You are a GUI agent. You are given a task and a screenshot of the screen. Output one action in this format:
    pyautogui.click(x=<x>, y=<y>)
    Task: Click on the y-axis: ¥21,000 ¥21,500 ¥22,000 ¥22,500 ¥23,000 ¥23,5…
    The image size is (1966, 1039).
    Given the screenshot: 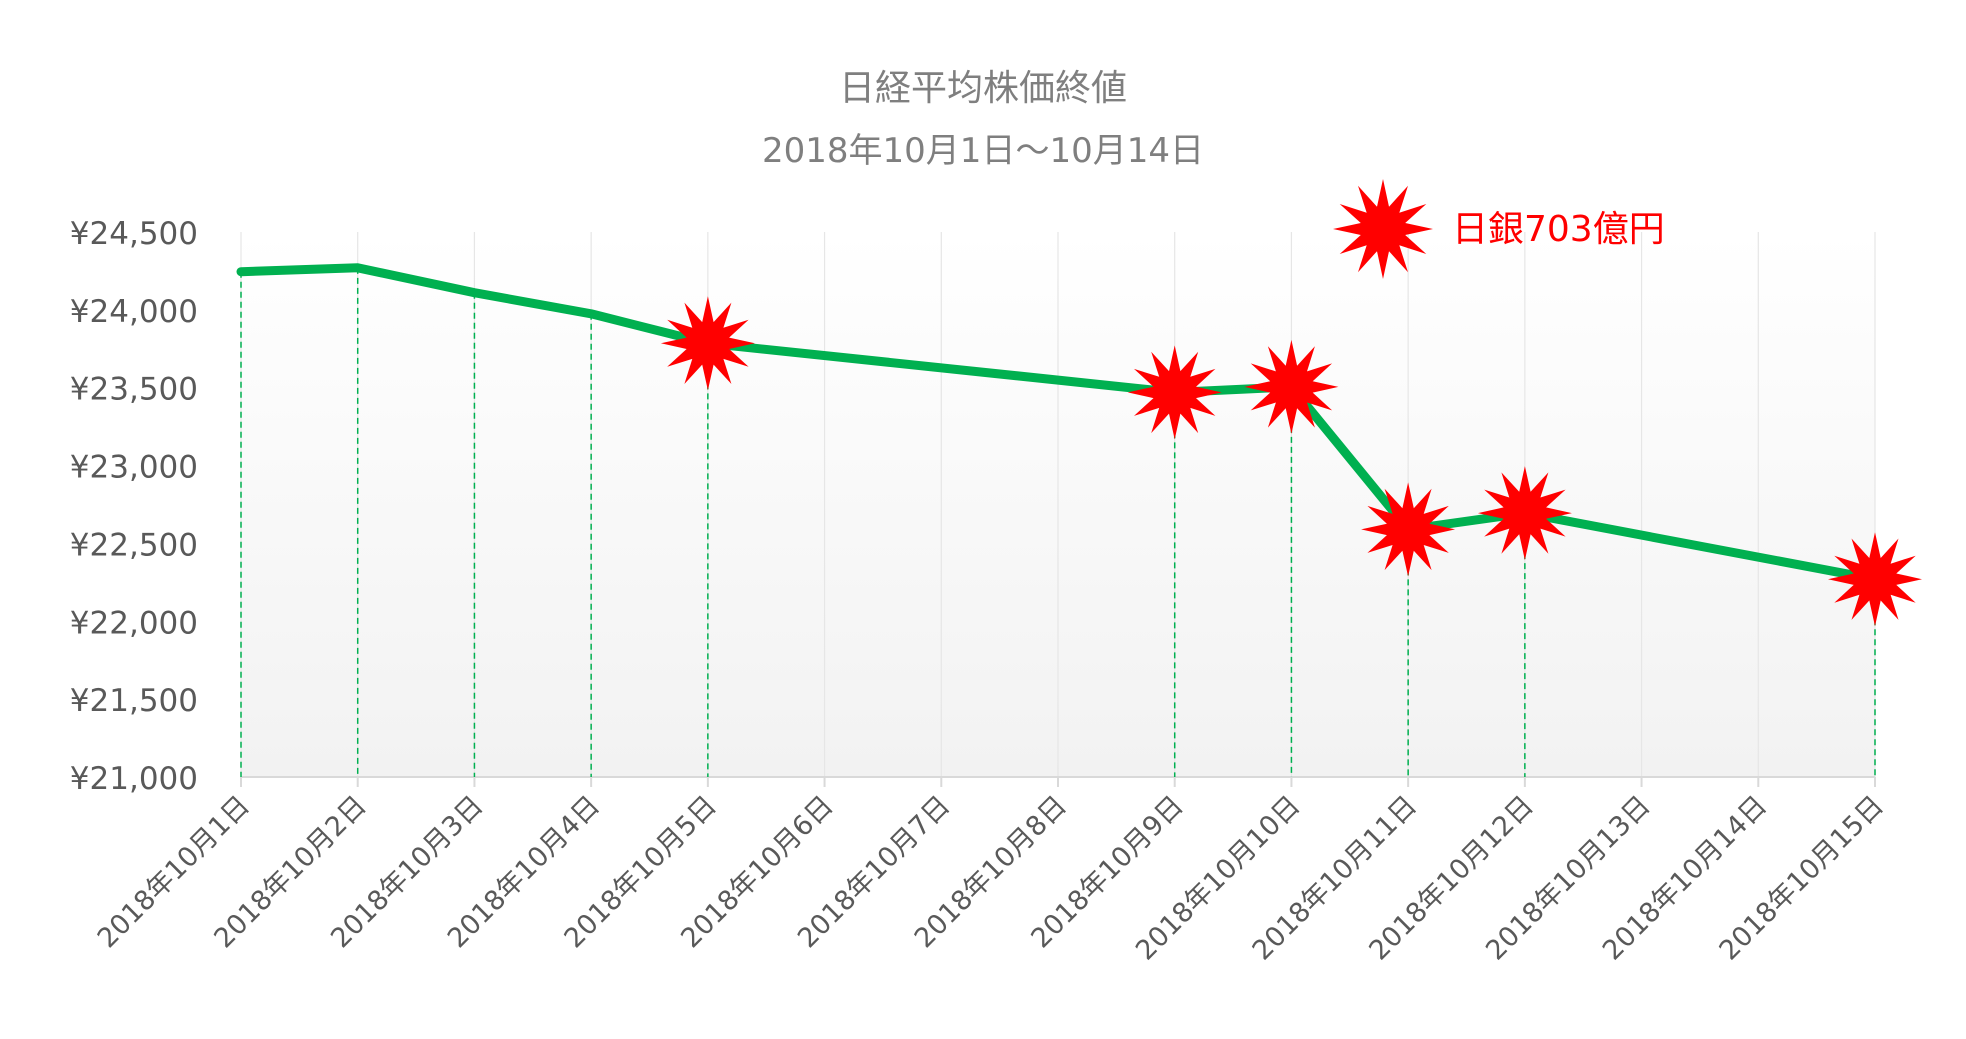 What is the action you would take?
    pyautogui.click(x=134, y=506)
    